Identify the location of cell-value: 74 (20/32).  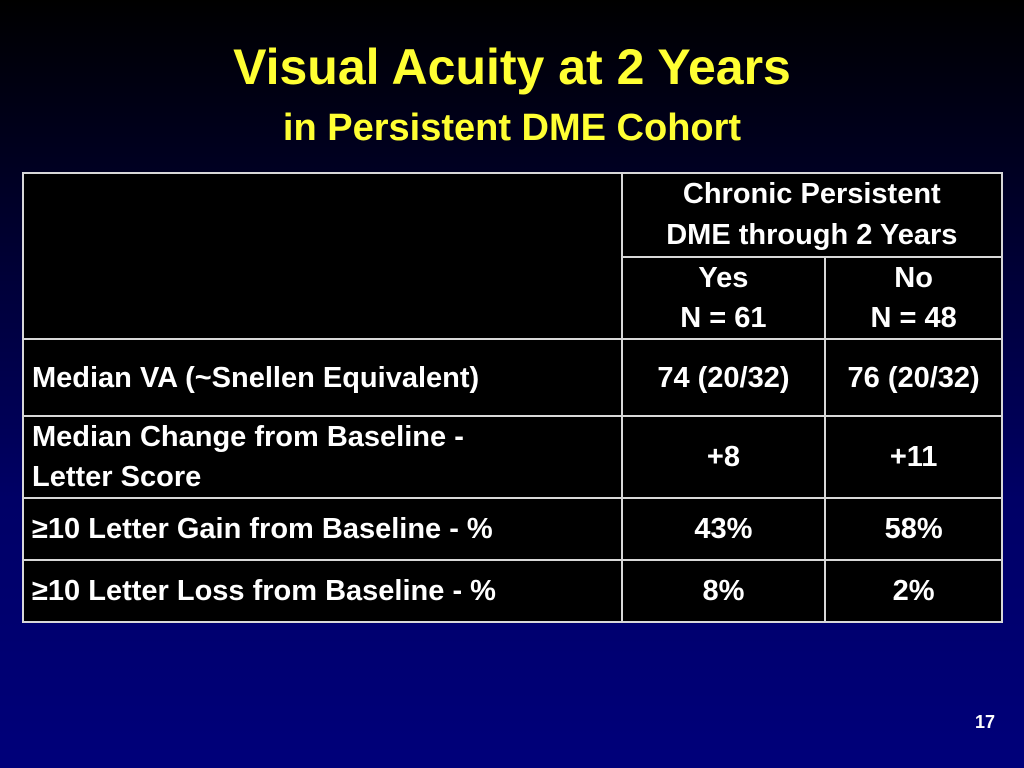
(723, 377).